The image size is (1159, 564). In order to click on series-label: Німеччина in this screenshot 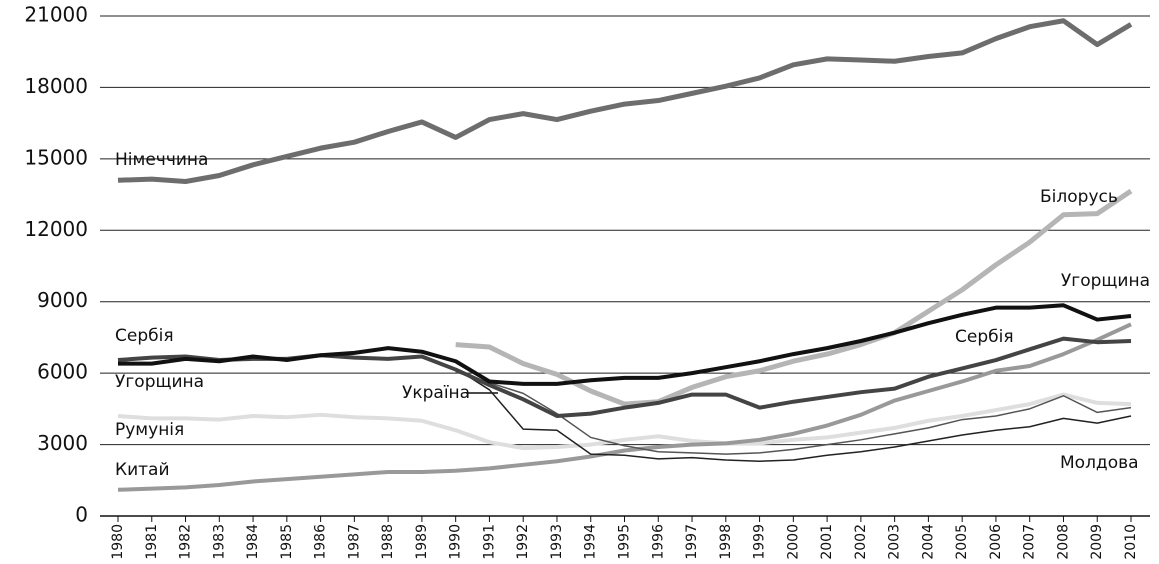, I will do `click(161, 160)`.